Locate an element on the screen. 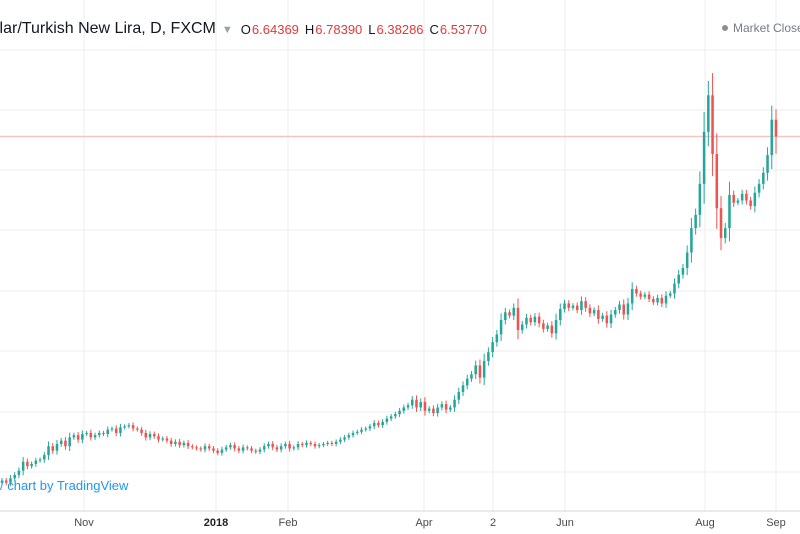  symbol-title: llar/Turkish New Lira, D, FXCM is located at coordinates (108, 28).